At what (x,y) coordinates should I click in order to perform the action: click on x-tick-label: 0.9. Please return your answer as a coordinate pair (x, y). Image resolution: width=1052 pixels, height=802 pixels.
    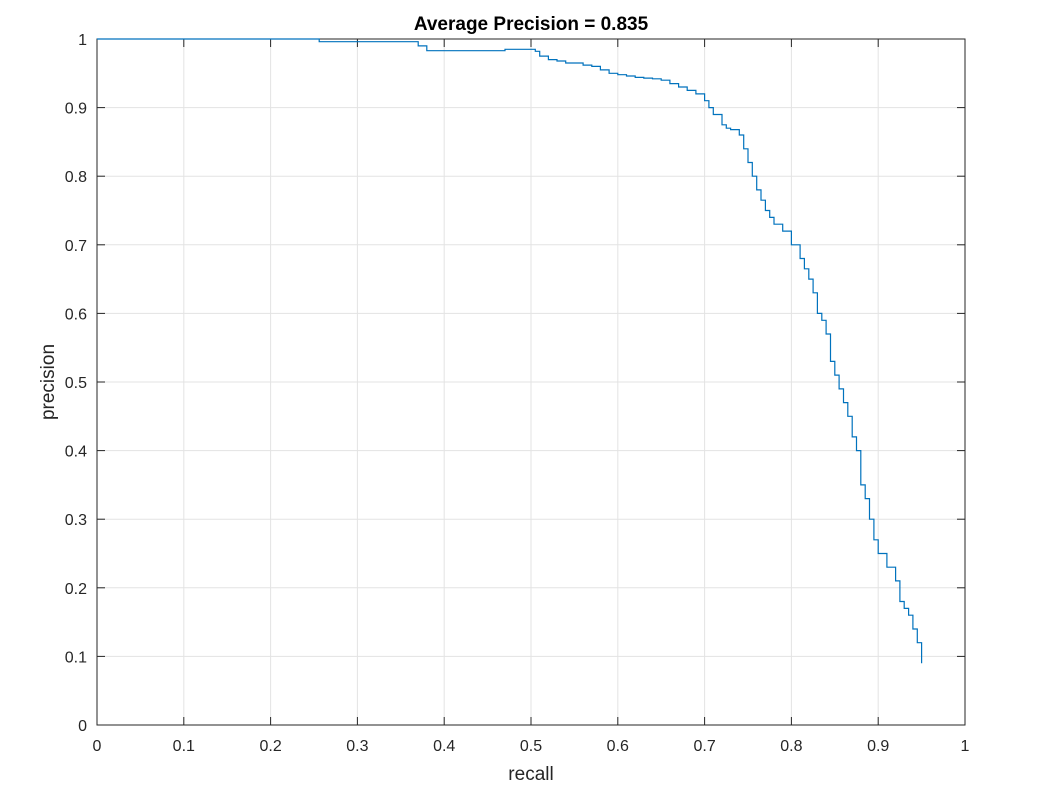
    Looking at the image, I should click on (878, 746).